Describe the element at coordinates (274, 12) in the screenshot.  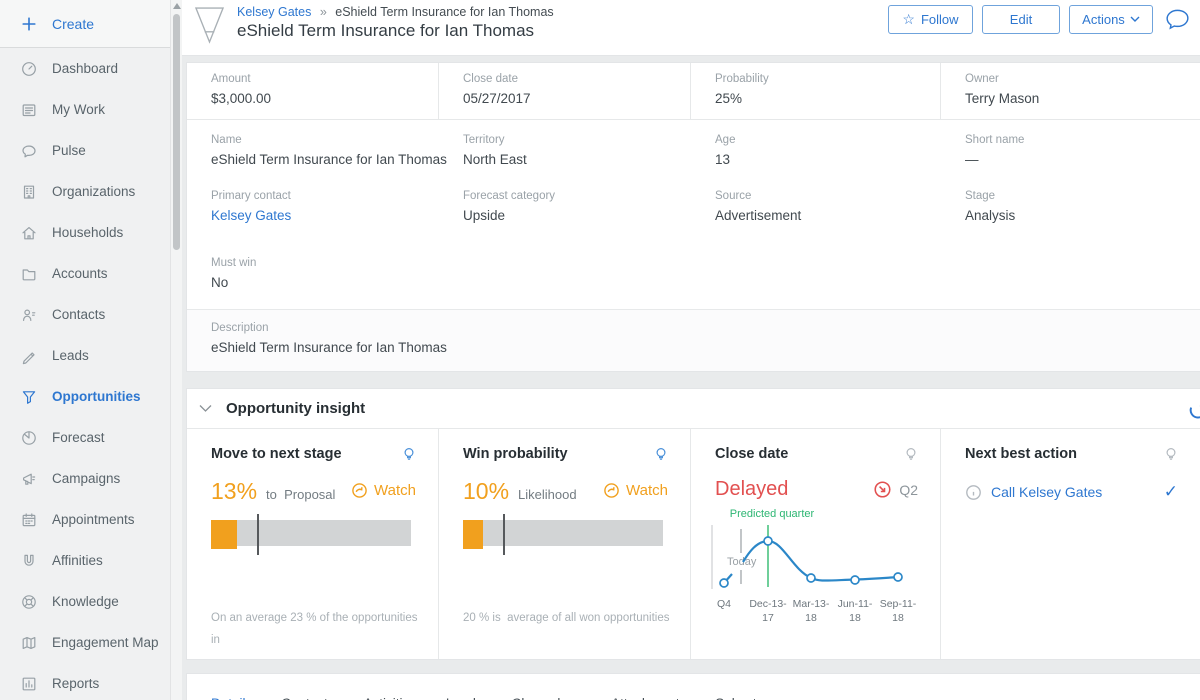
I see `breadcrumb-parent-link: Kelsey Gates` at that location.